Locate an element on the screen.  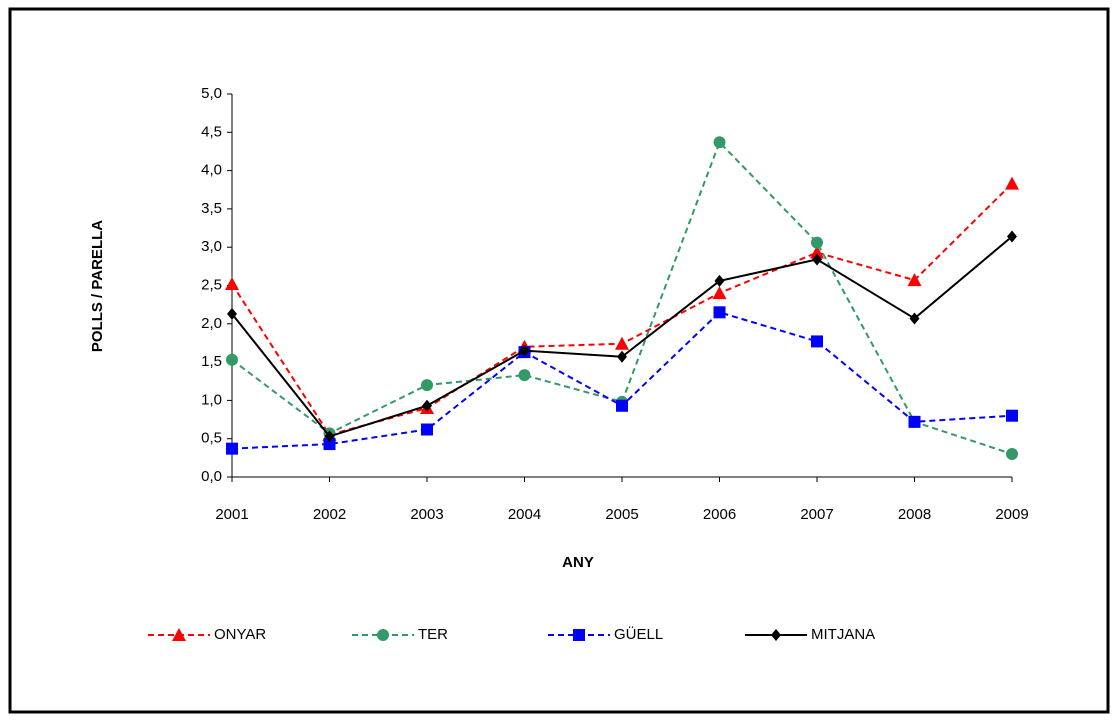
y-tick-label: 5,0 is located at coordinates (211, 93).